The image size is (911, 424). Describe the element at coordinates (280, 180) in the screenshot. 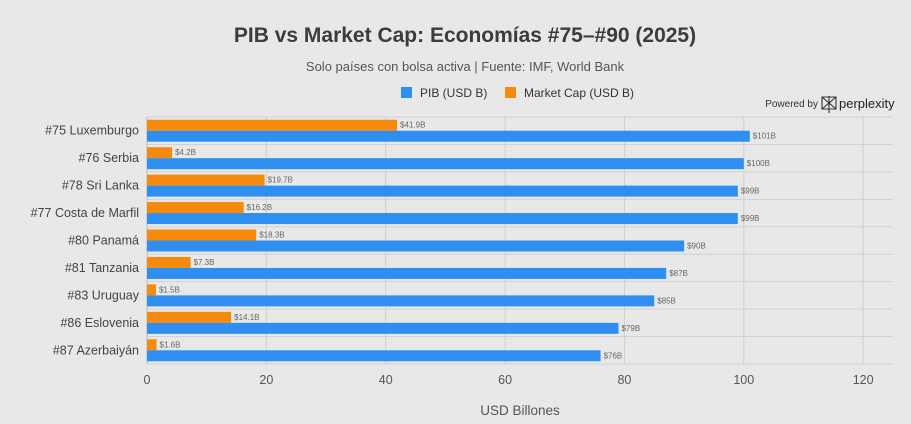

I see `data-label-market-cap: $19.7B` at that location.